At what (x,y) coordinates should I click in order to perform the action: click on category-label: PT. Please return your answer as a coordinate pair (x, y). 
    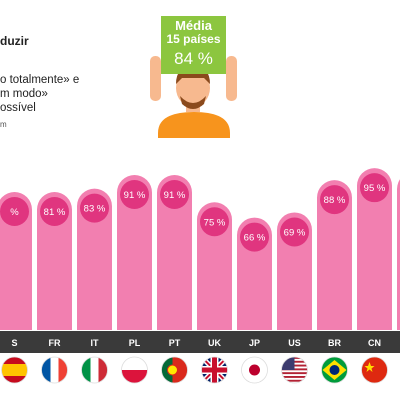
    Looking at the image, I should click on (175, 343).